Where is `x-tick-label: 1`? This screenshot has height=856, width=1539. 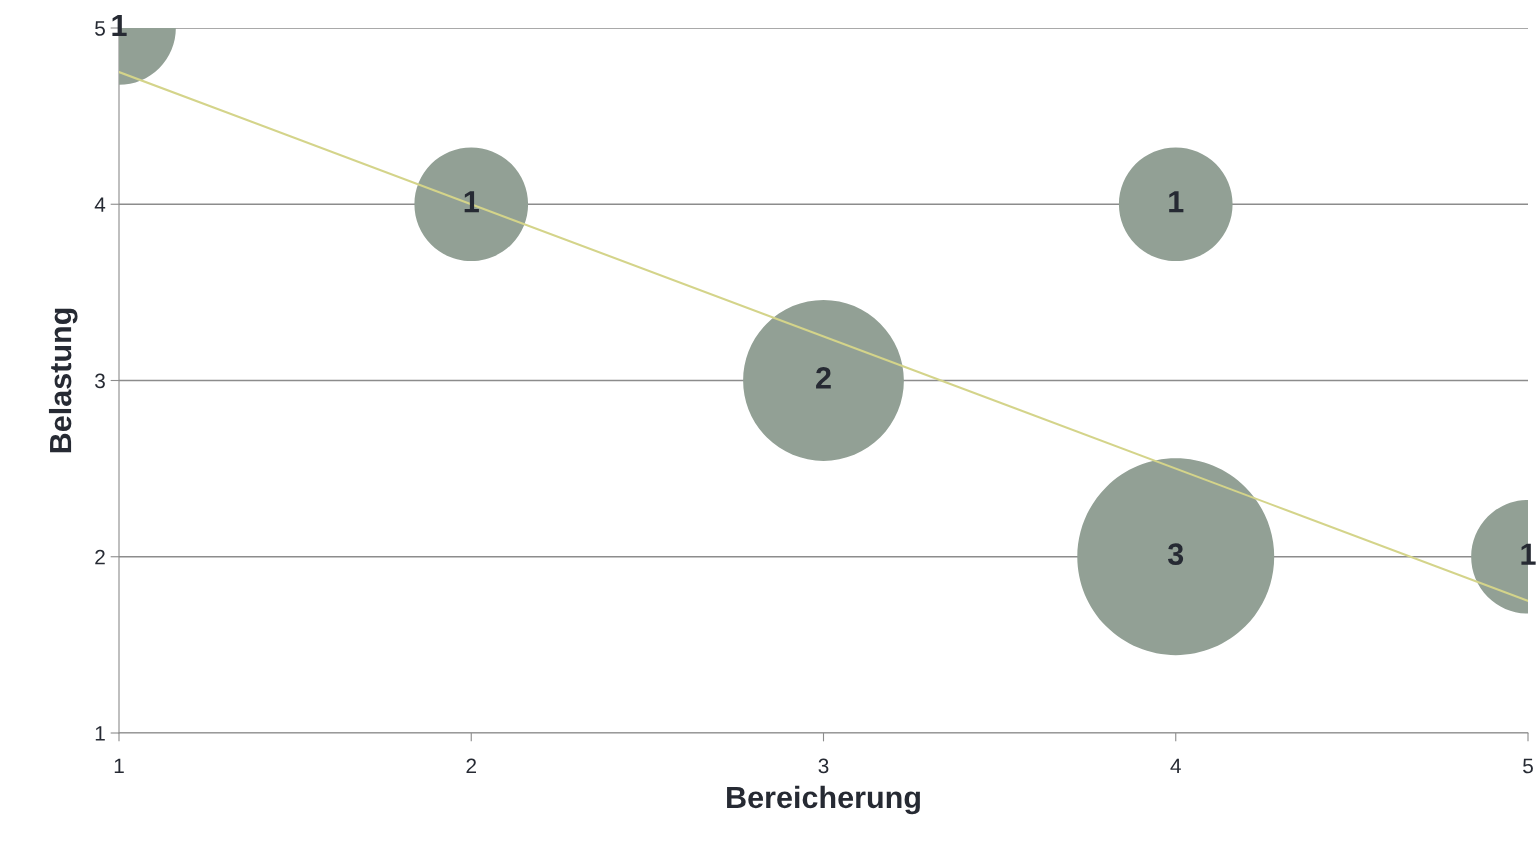
x-tick-label: 1 is located at coordinates (119, 766).